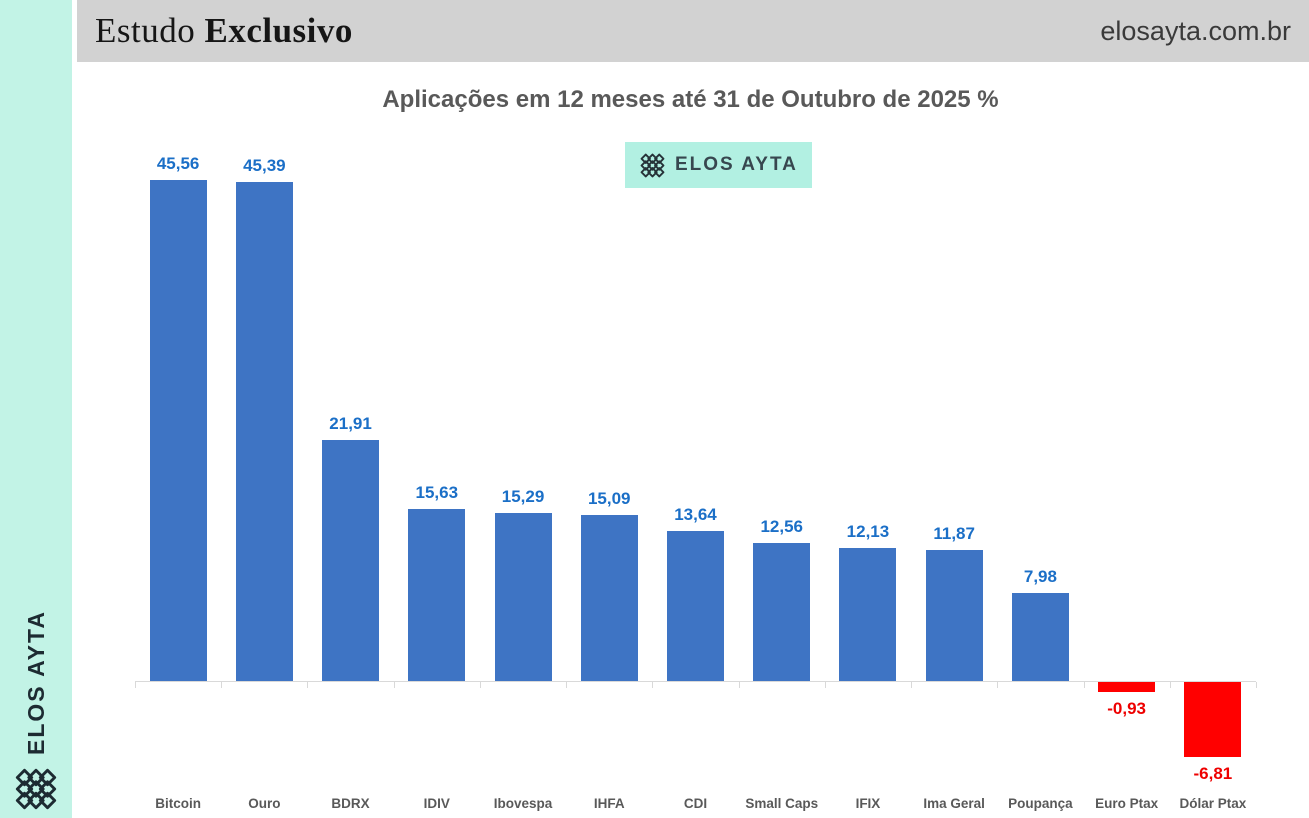 This screenshot has height=818, width=1309. What do you see at coordinates (1195, 30) in the screenshot?
I see `website-text: elosayta.com.br` at bounding box center [1195, 30].